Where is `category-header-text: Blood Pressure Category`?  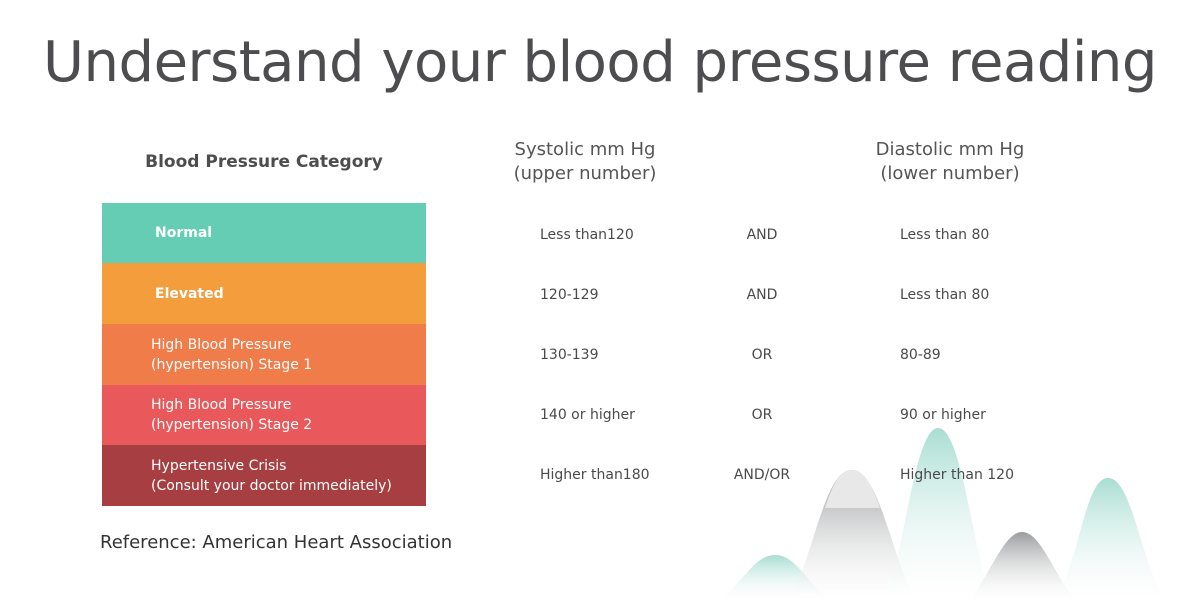
category-header-text: Blood Pressure Category is located at coordinates (264, 162).